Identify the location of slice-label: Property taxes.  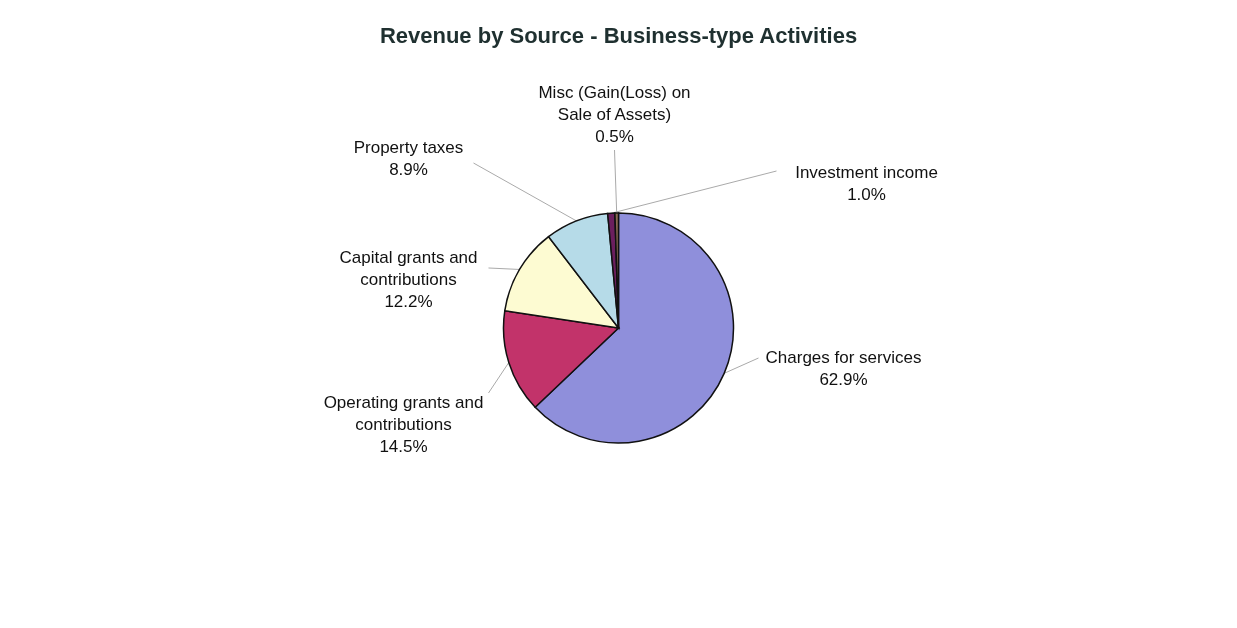
(408, 147).